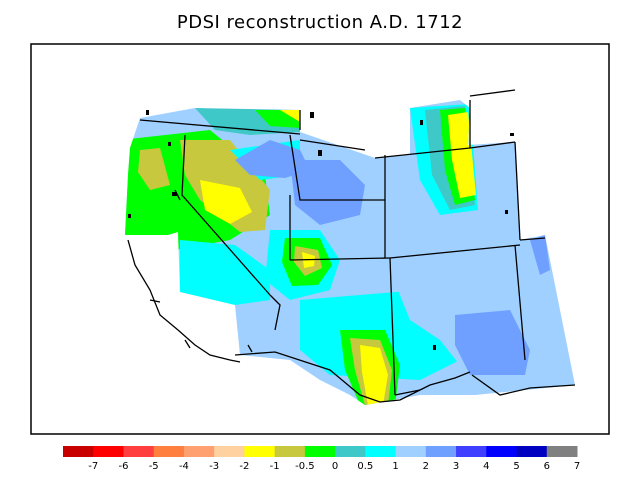  What do you see at coordinates (244, 466) in the screenshot?
I see `colorbar-label: -2` at bounding box center [244, 466].